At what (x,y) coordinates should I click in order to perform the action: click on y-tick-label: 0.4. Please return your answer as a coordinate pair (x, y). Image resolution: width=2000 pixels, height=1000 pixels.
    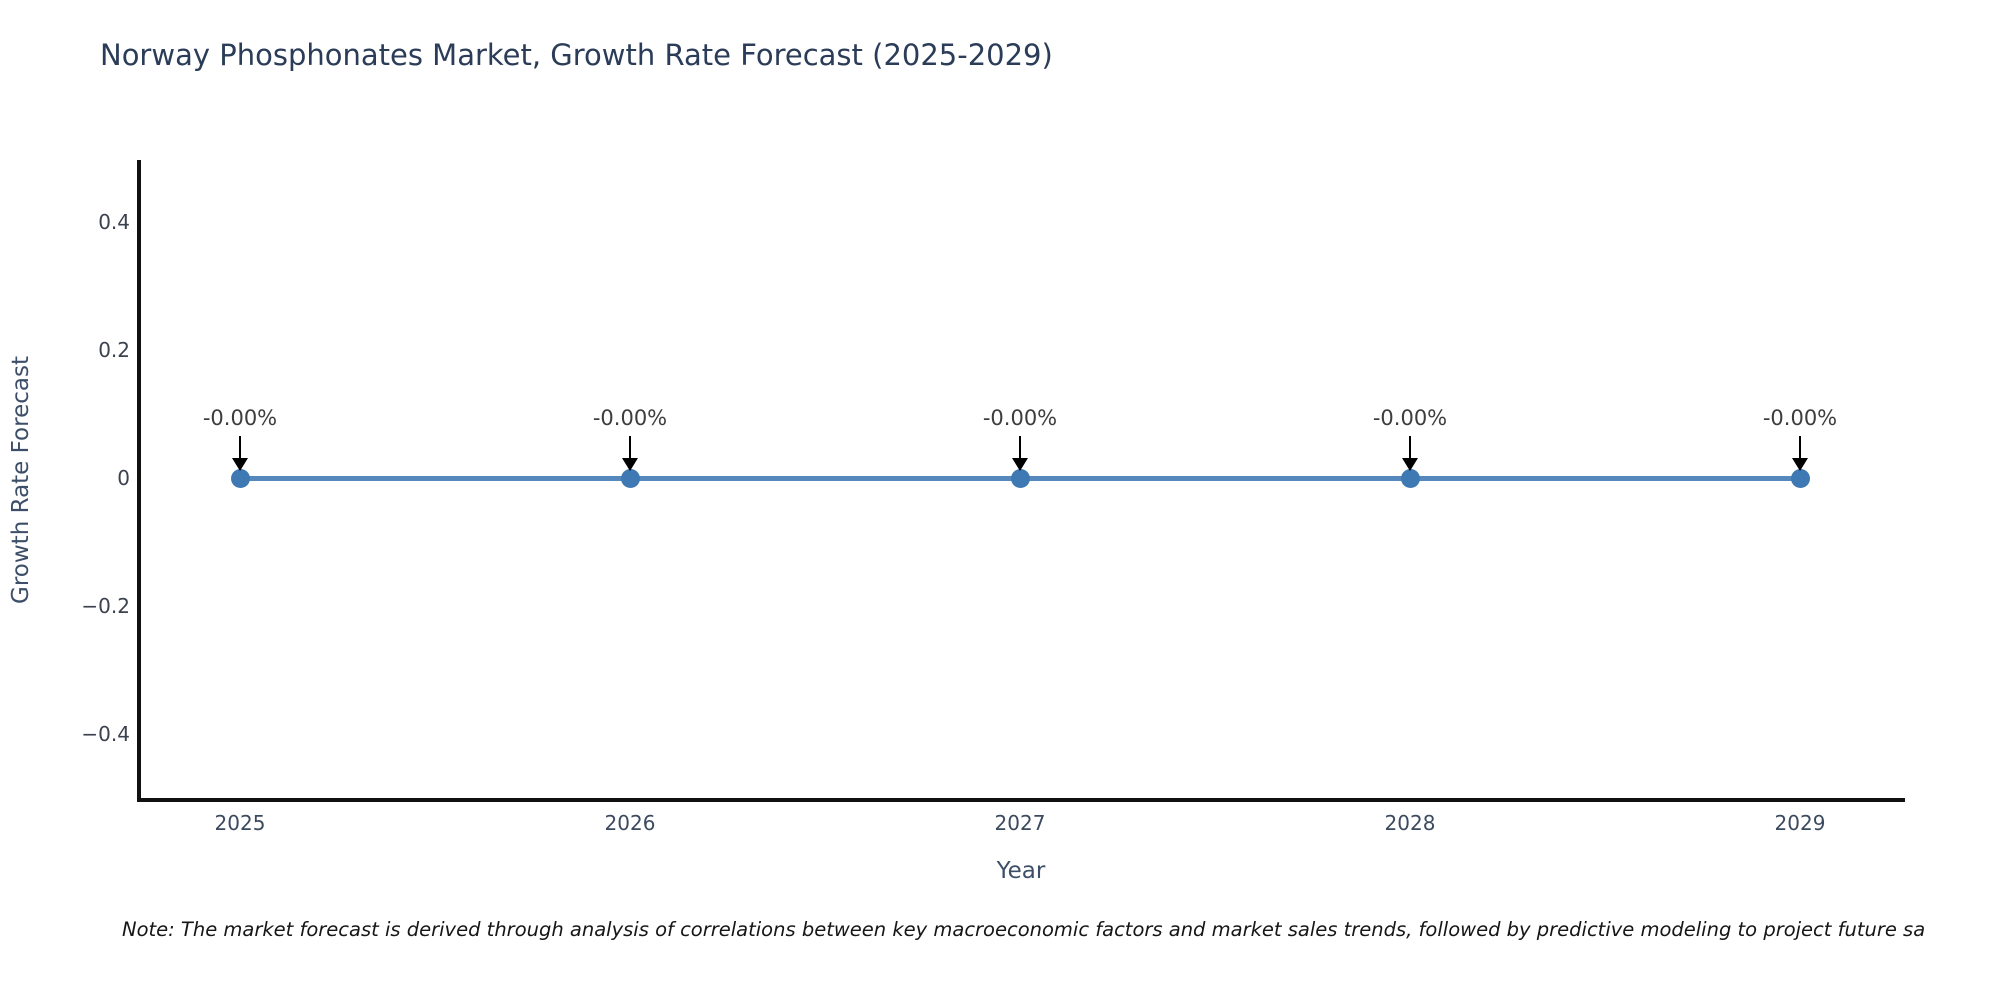
    Looking at the image, I should click on (114, 222).